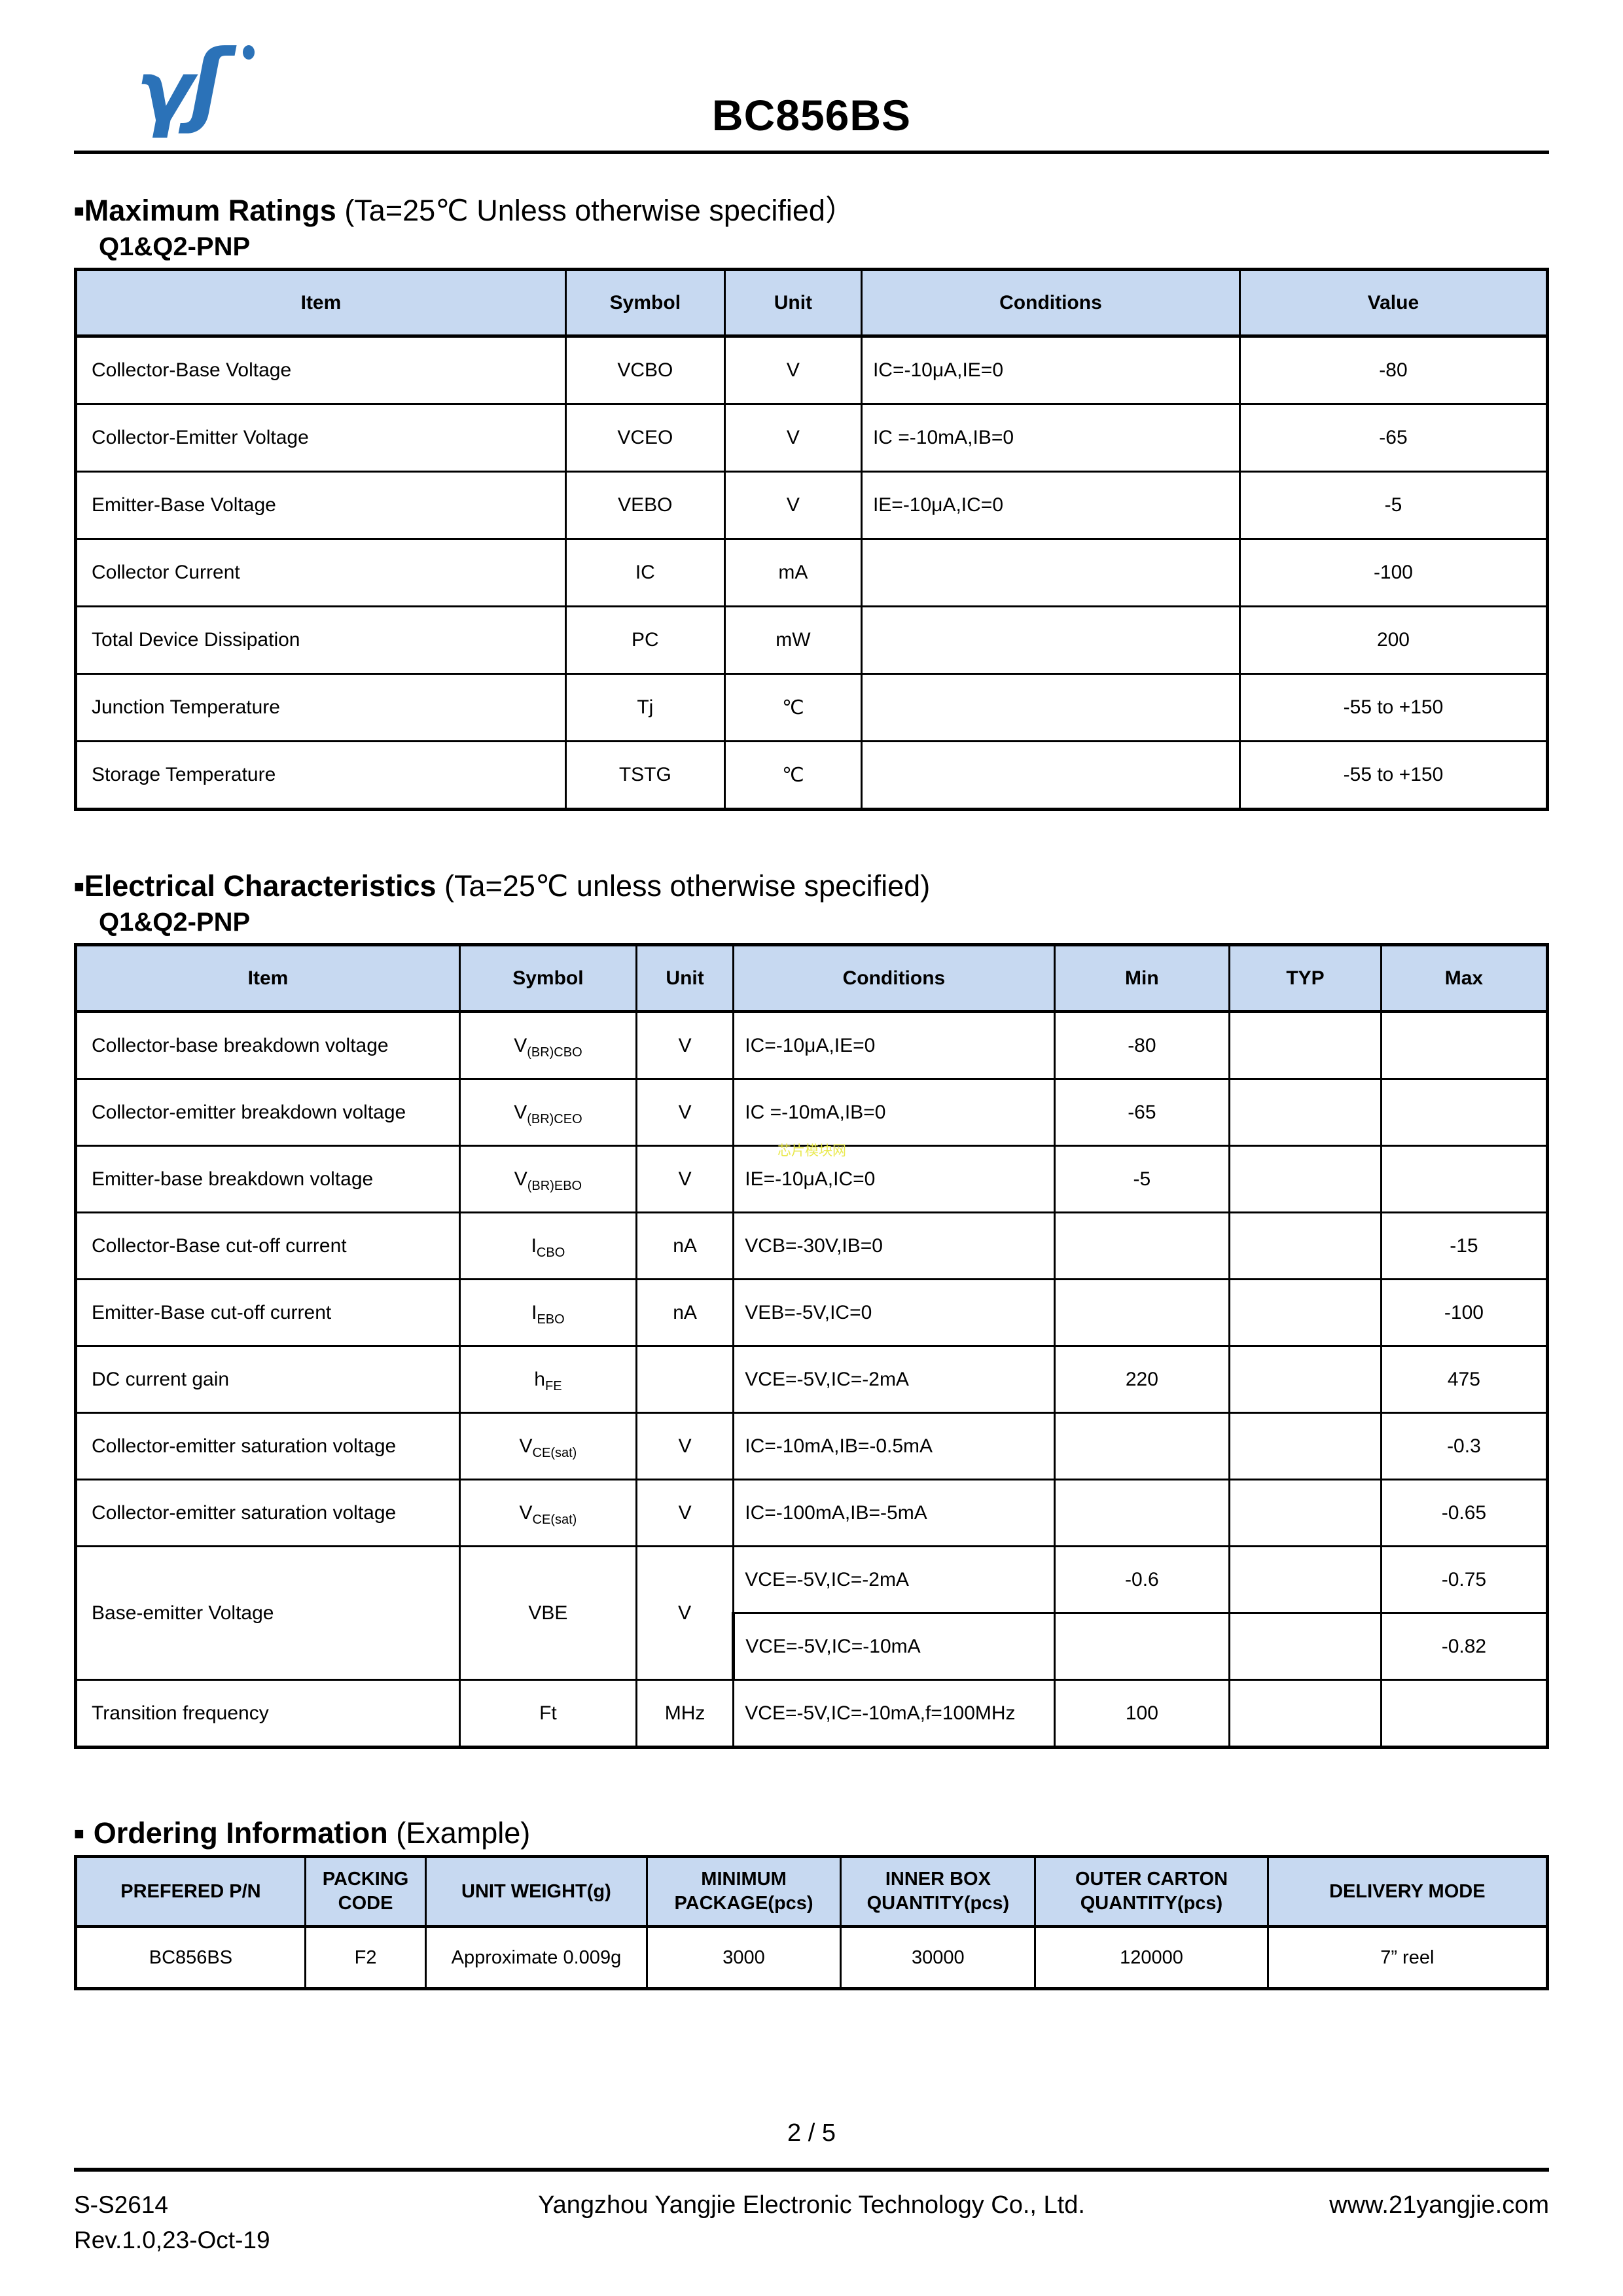 The image size is (1623, 2296). I want to click on col-minimum-package: MINIMUM PACKAGE(pcs), so click(743, 1891).